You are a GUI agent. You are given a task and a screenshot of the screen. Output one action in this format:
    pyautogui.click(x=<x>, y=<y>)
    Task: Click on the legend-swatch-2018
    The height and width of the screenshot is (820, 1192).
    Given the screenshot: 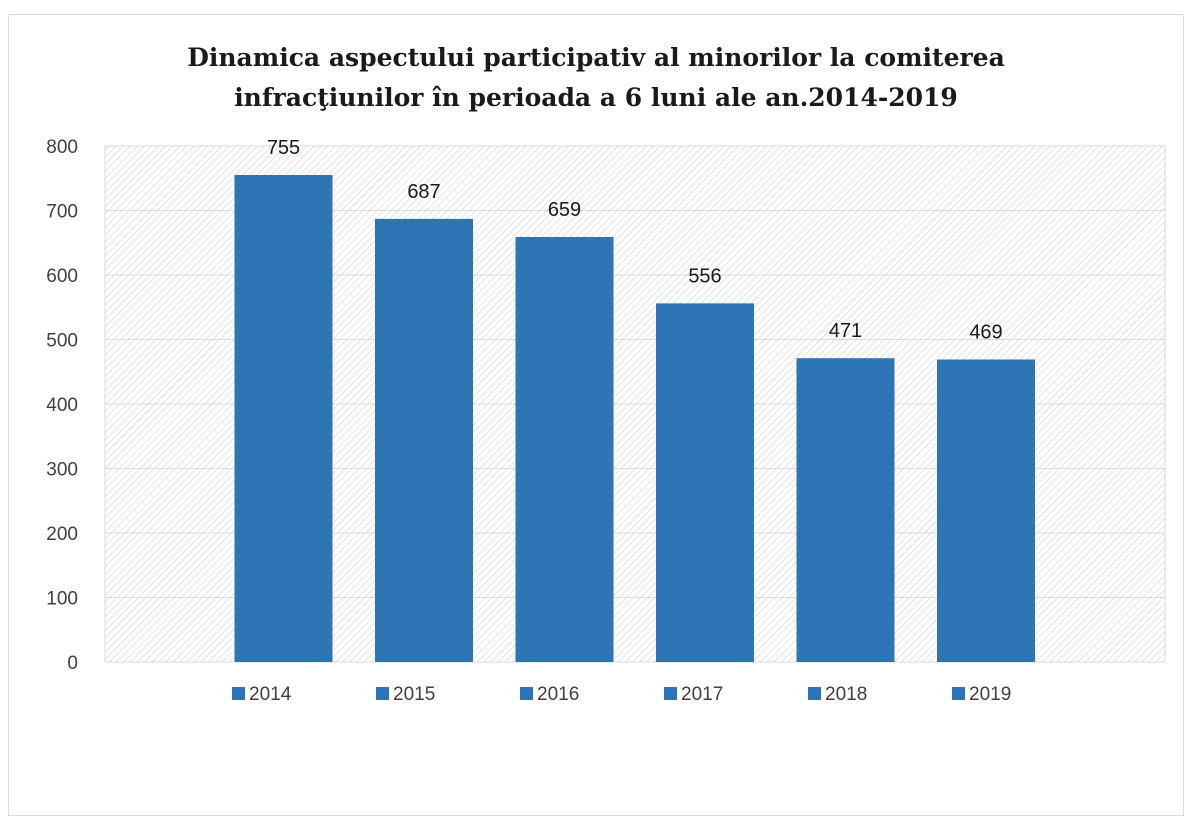 What is the action you would take?
    pyautogui.click(x=814, y=693)
    